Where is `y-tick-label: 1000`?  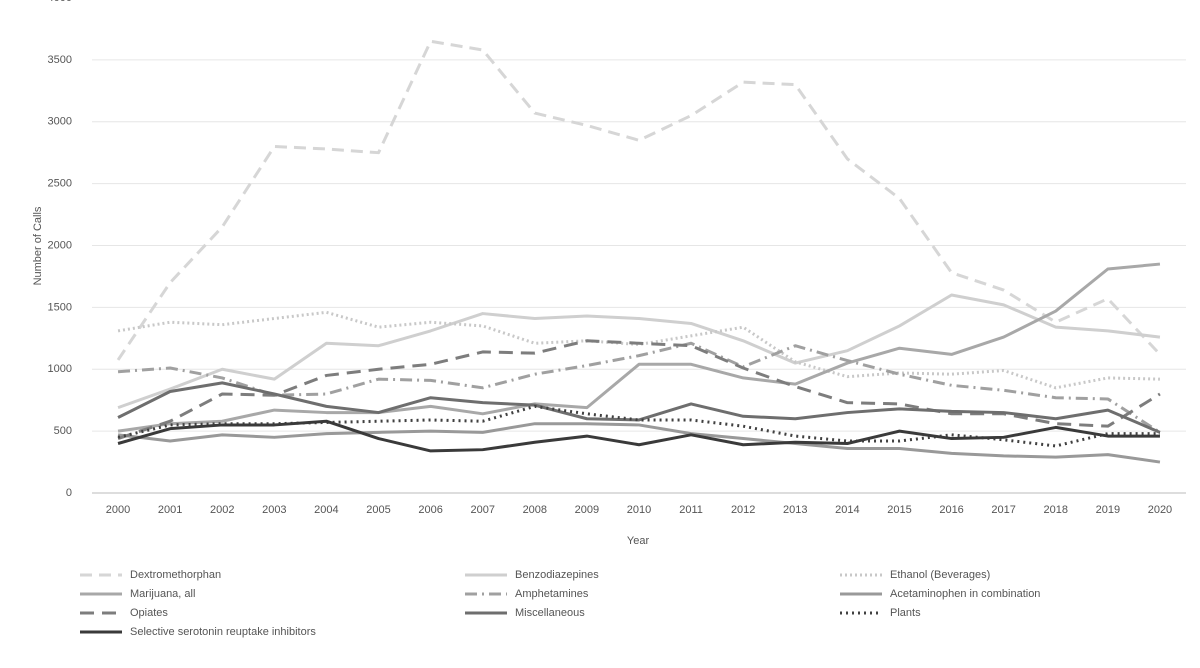
y-tick-label: 1000 is located at coordinates (60, 369).